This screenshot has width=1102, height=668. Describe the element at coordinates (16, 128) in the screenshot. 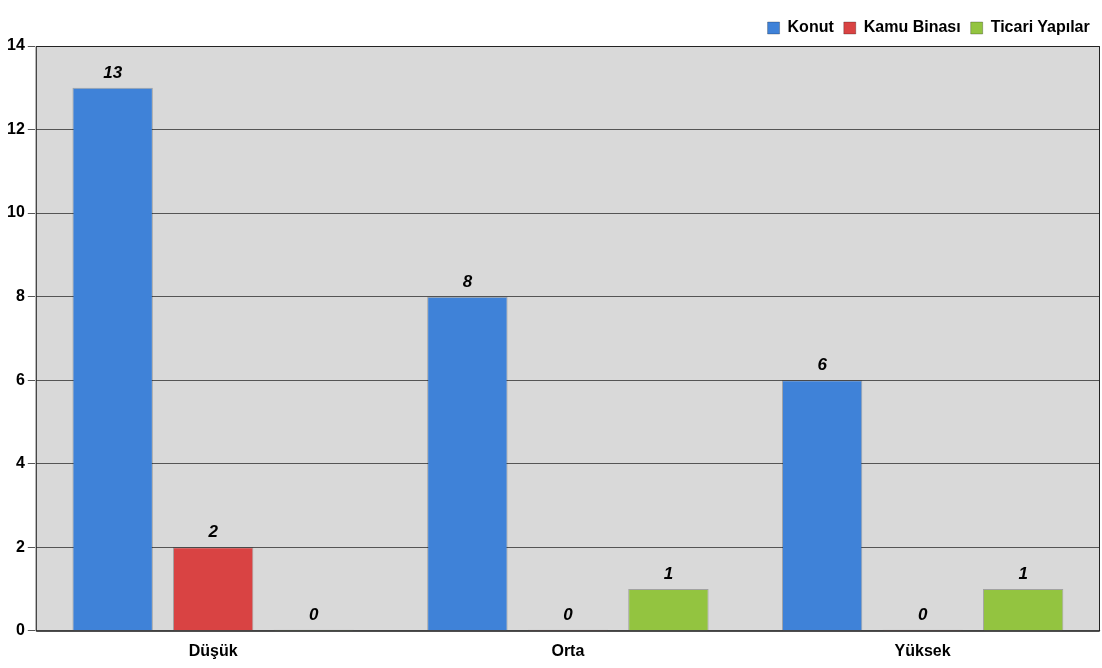

I see `y-tick-label: 12` at that location.